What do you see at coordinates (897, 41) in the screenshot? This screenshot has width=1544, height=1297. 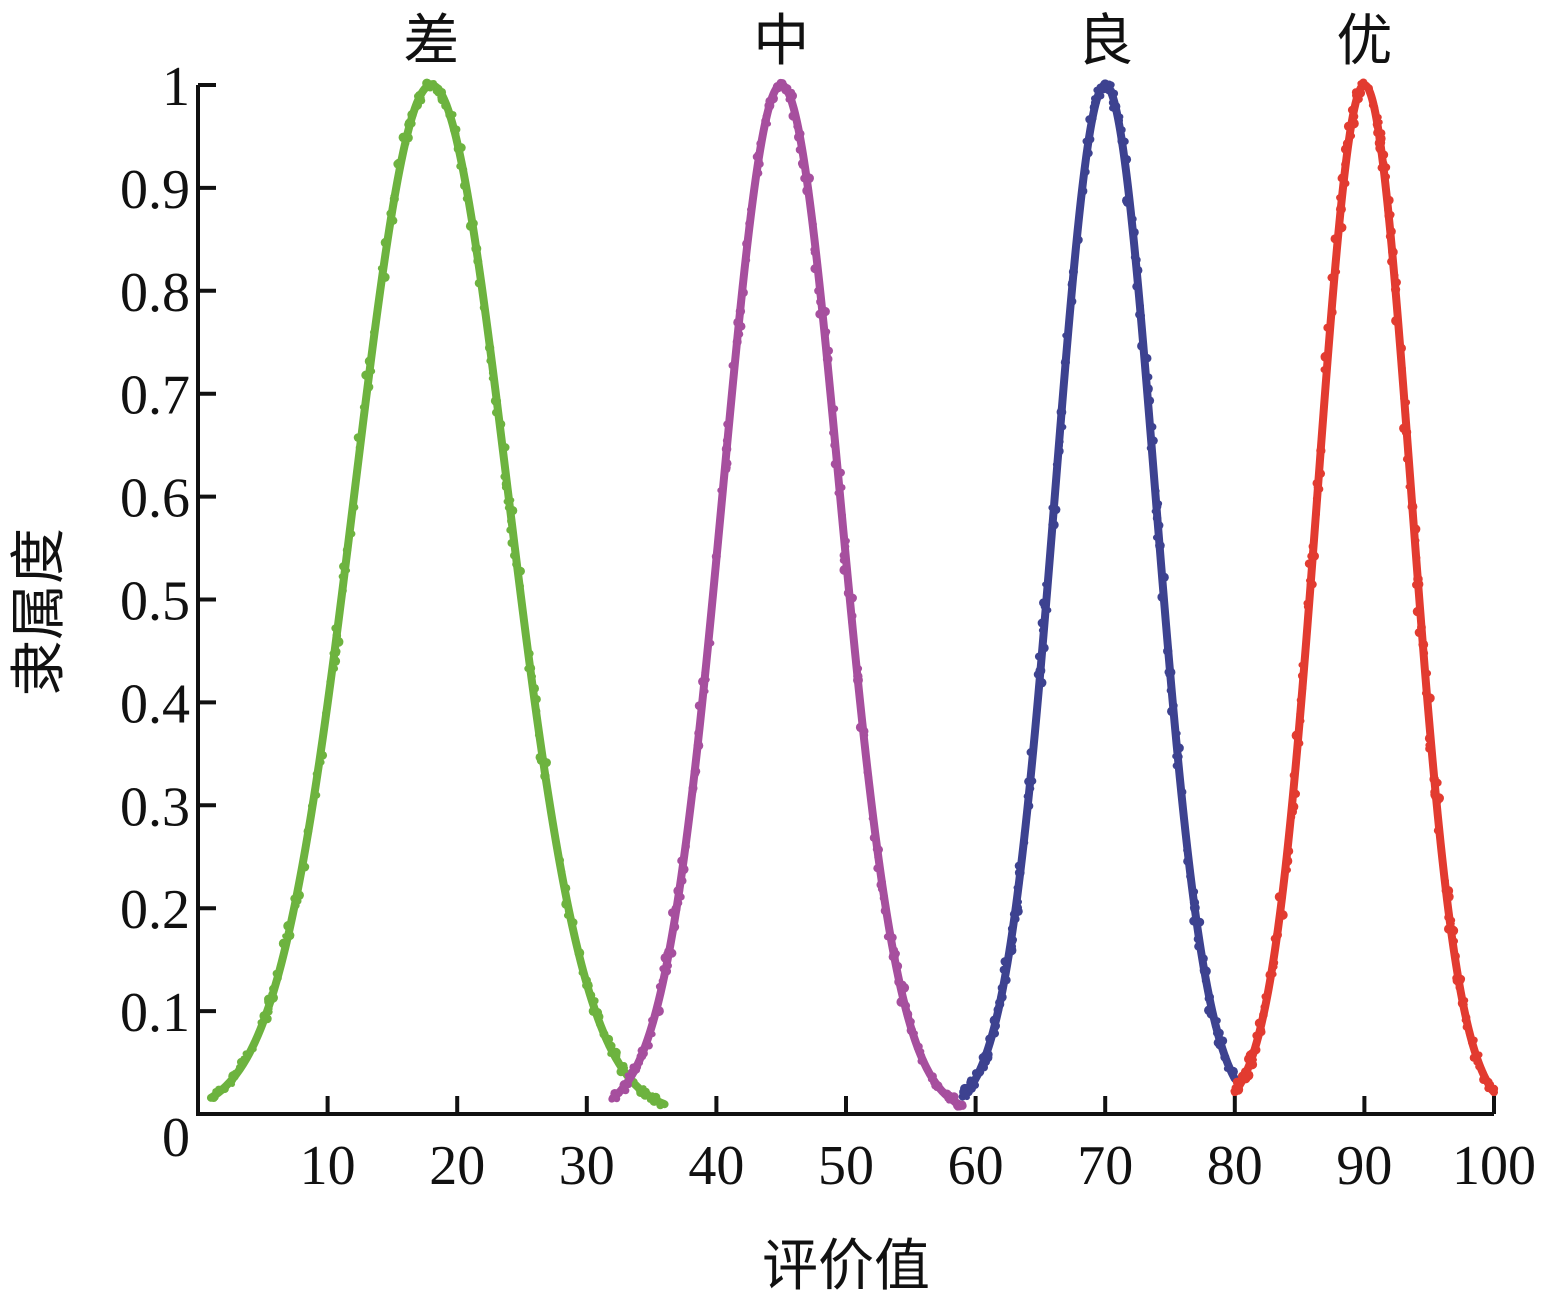 I see `labels-layer: 差中良优` at bounding box center [897, 41].